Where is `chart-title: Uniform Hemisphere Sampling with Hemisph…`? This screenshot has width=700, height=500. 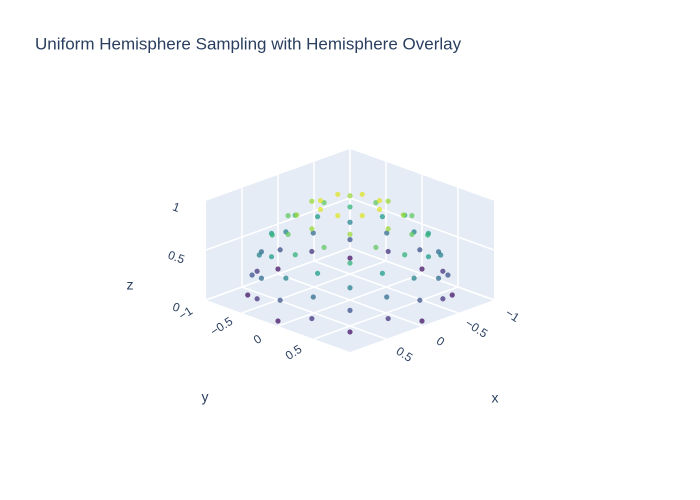 chart-title: Uniform Hemisphere Sampling with Hemisph… is located at coordinates (248, 43).